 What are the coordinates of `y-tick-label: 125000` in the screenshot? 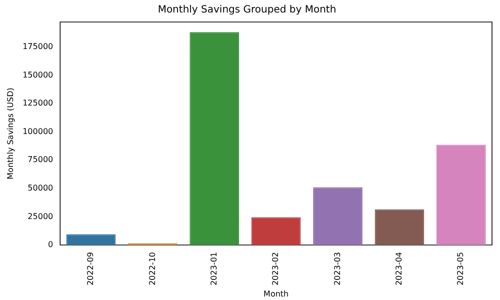 It's located at (38, 103).